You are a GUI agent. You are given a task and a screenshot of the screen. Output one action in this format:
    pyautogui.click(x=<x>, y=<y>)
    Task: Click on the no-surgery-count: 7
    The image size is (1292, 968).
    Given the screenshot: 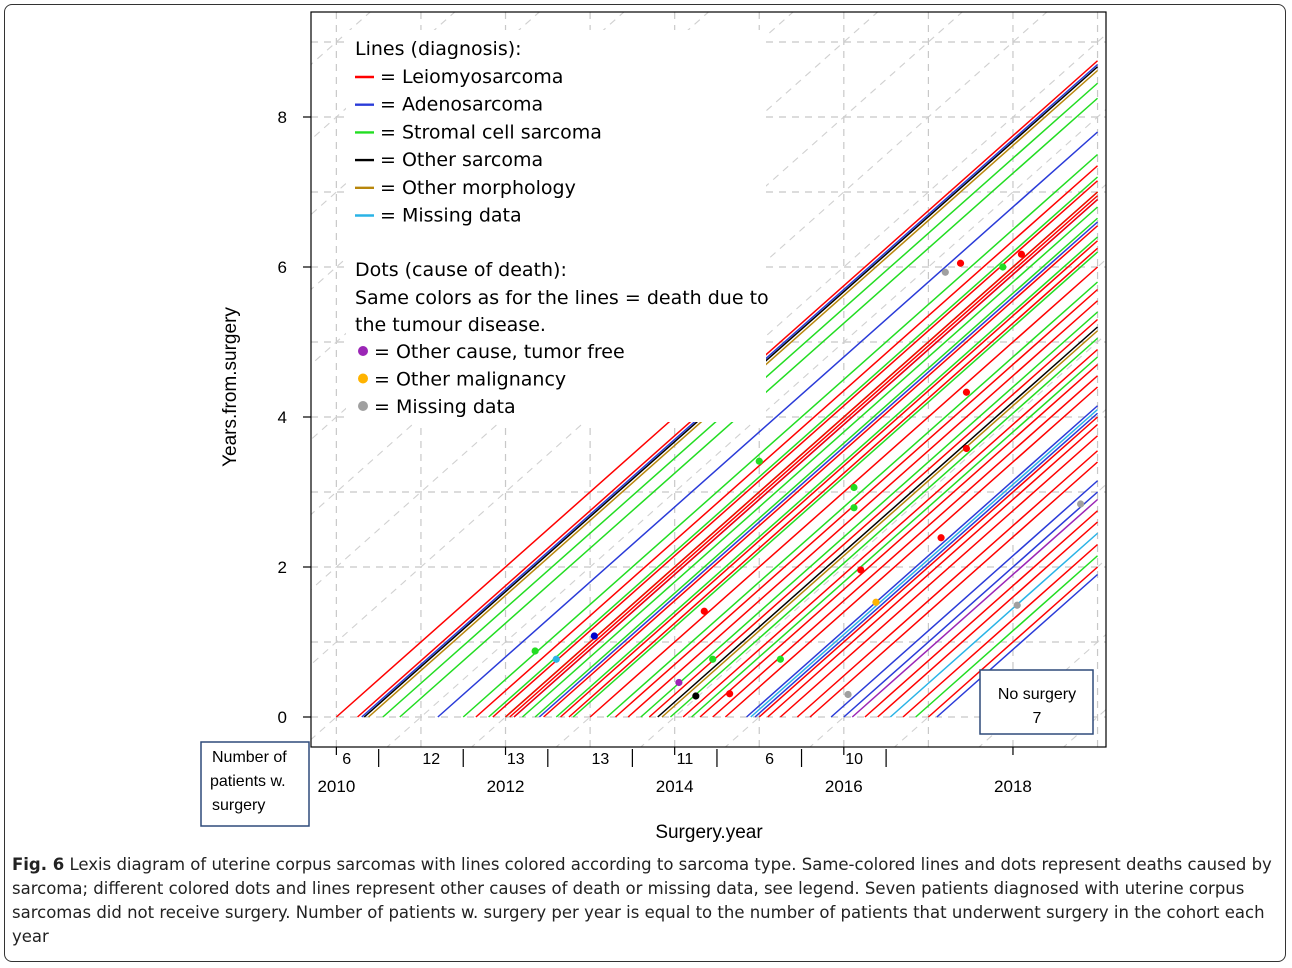 What is the action you would take?
    pyautogui.click(x=1037, y=718)
    